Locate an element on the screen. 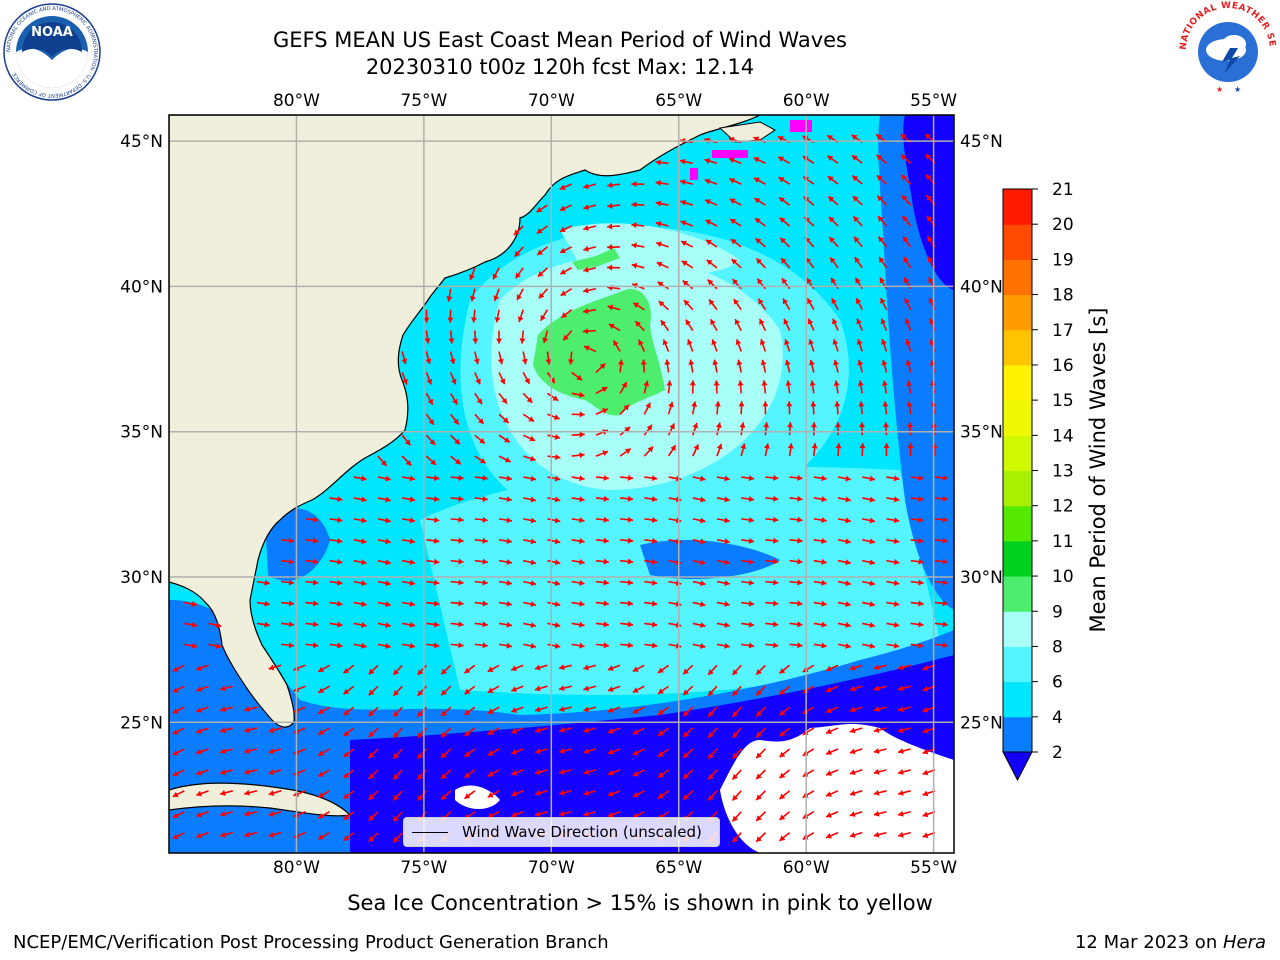 This screenshot has height=960, width=1280. colorbar-tick-label: 12 is located at coordinates (1063, 507).